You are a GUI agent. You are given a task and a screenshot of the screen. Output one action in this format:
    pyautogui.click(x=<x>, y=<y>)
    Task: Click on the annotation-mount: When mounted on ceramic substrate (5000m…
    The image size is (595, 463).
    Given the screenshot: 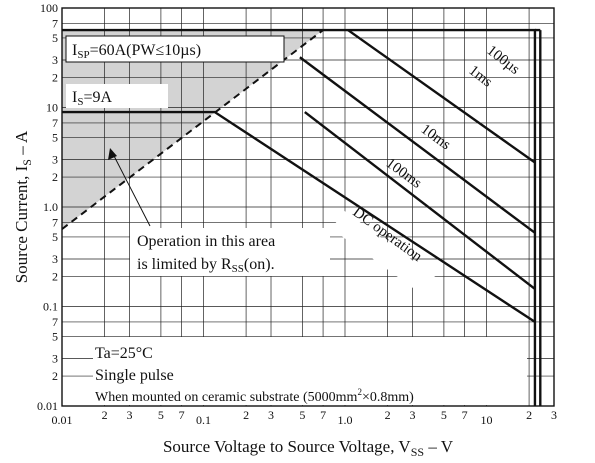 What is the action you would take?
    pyautogui.click(x=254, y=396)
    